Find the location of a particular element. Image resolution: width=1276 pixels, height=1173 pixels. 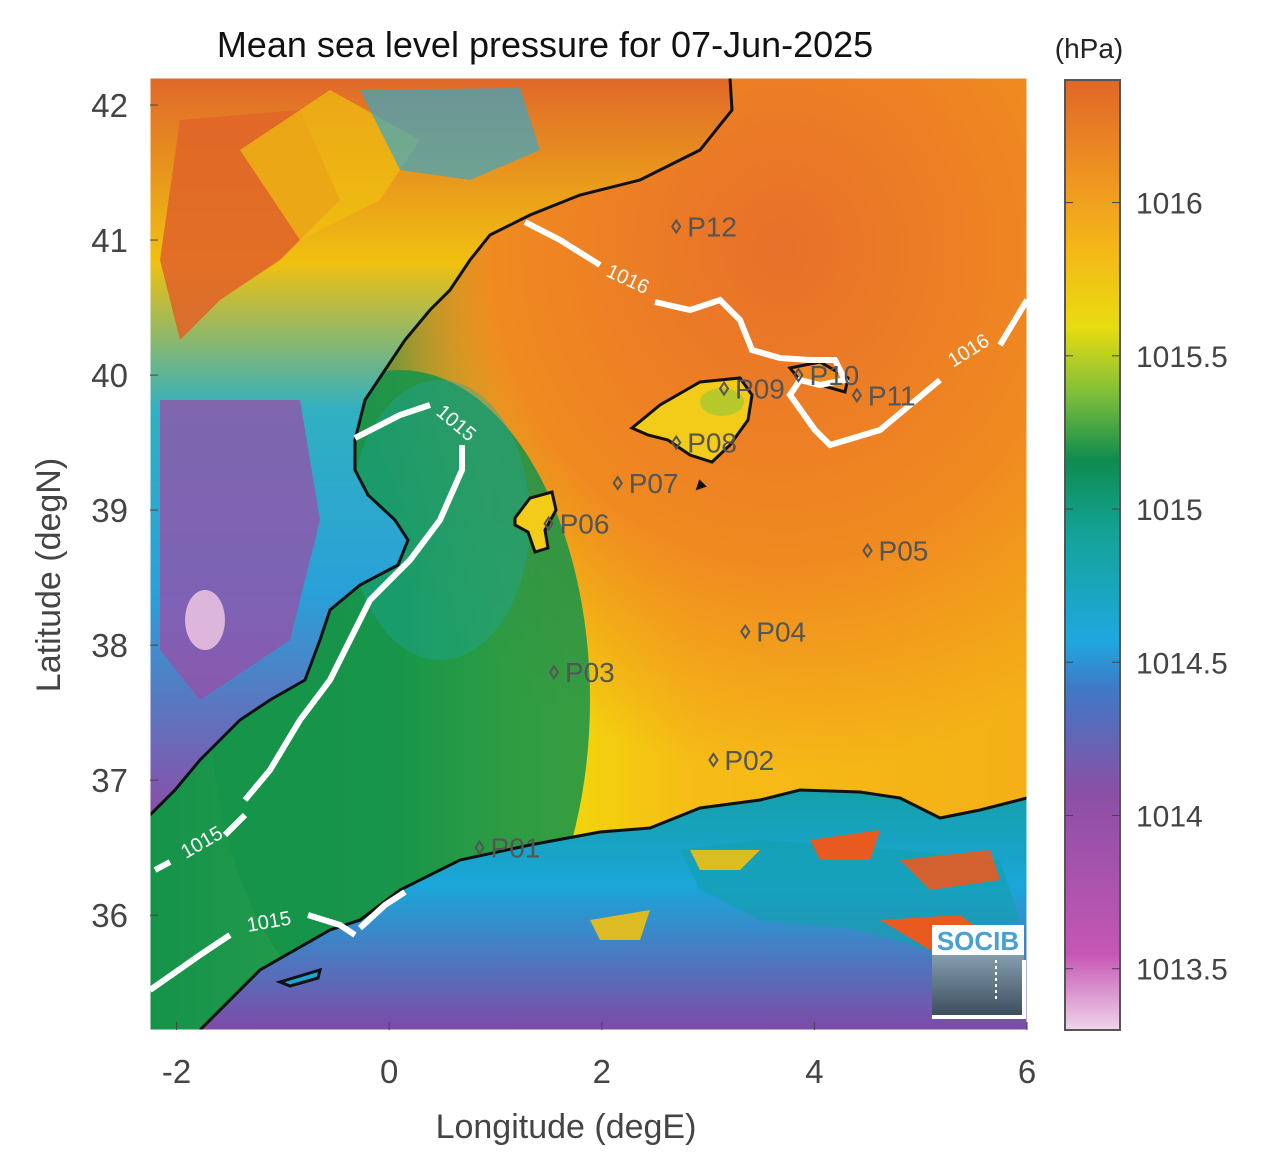

inland-low-spot is located at coordinates (205, 620).